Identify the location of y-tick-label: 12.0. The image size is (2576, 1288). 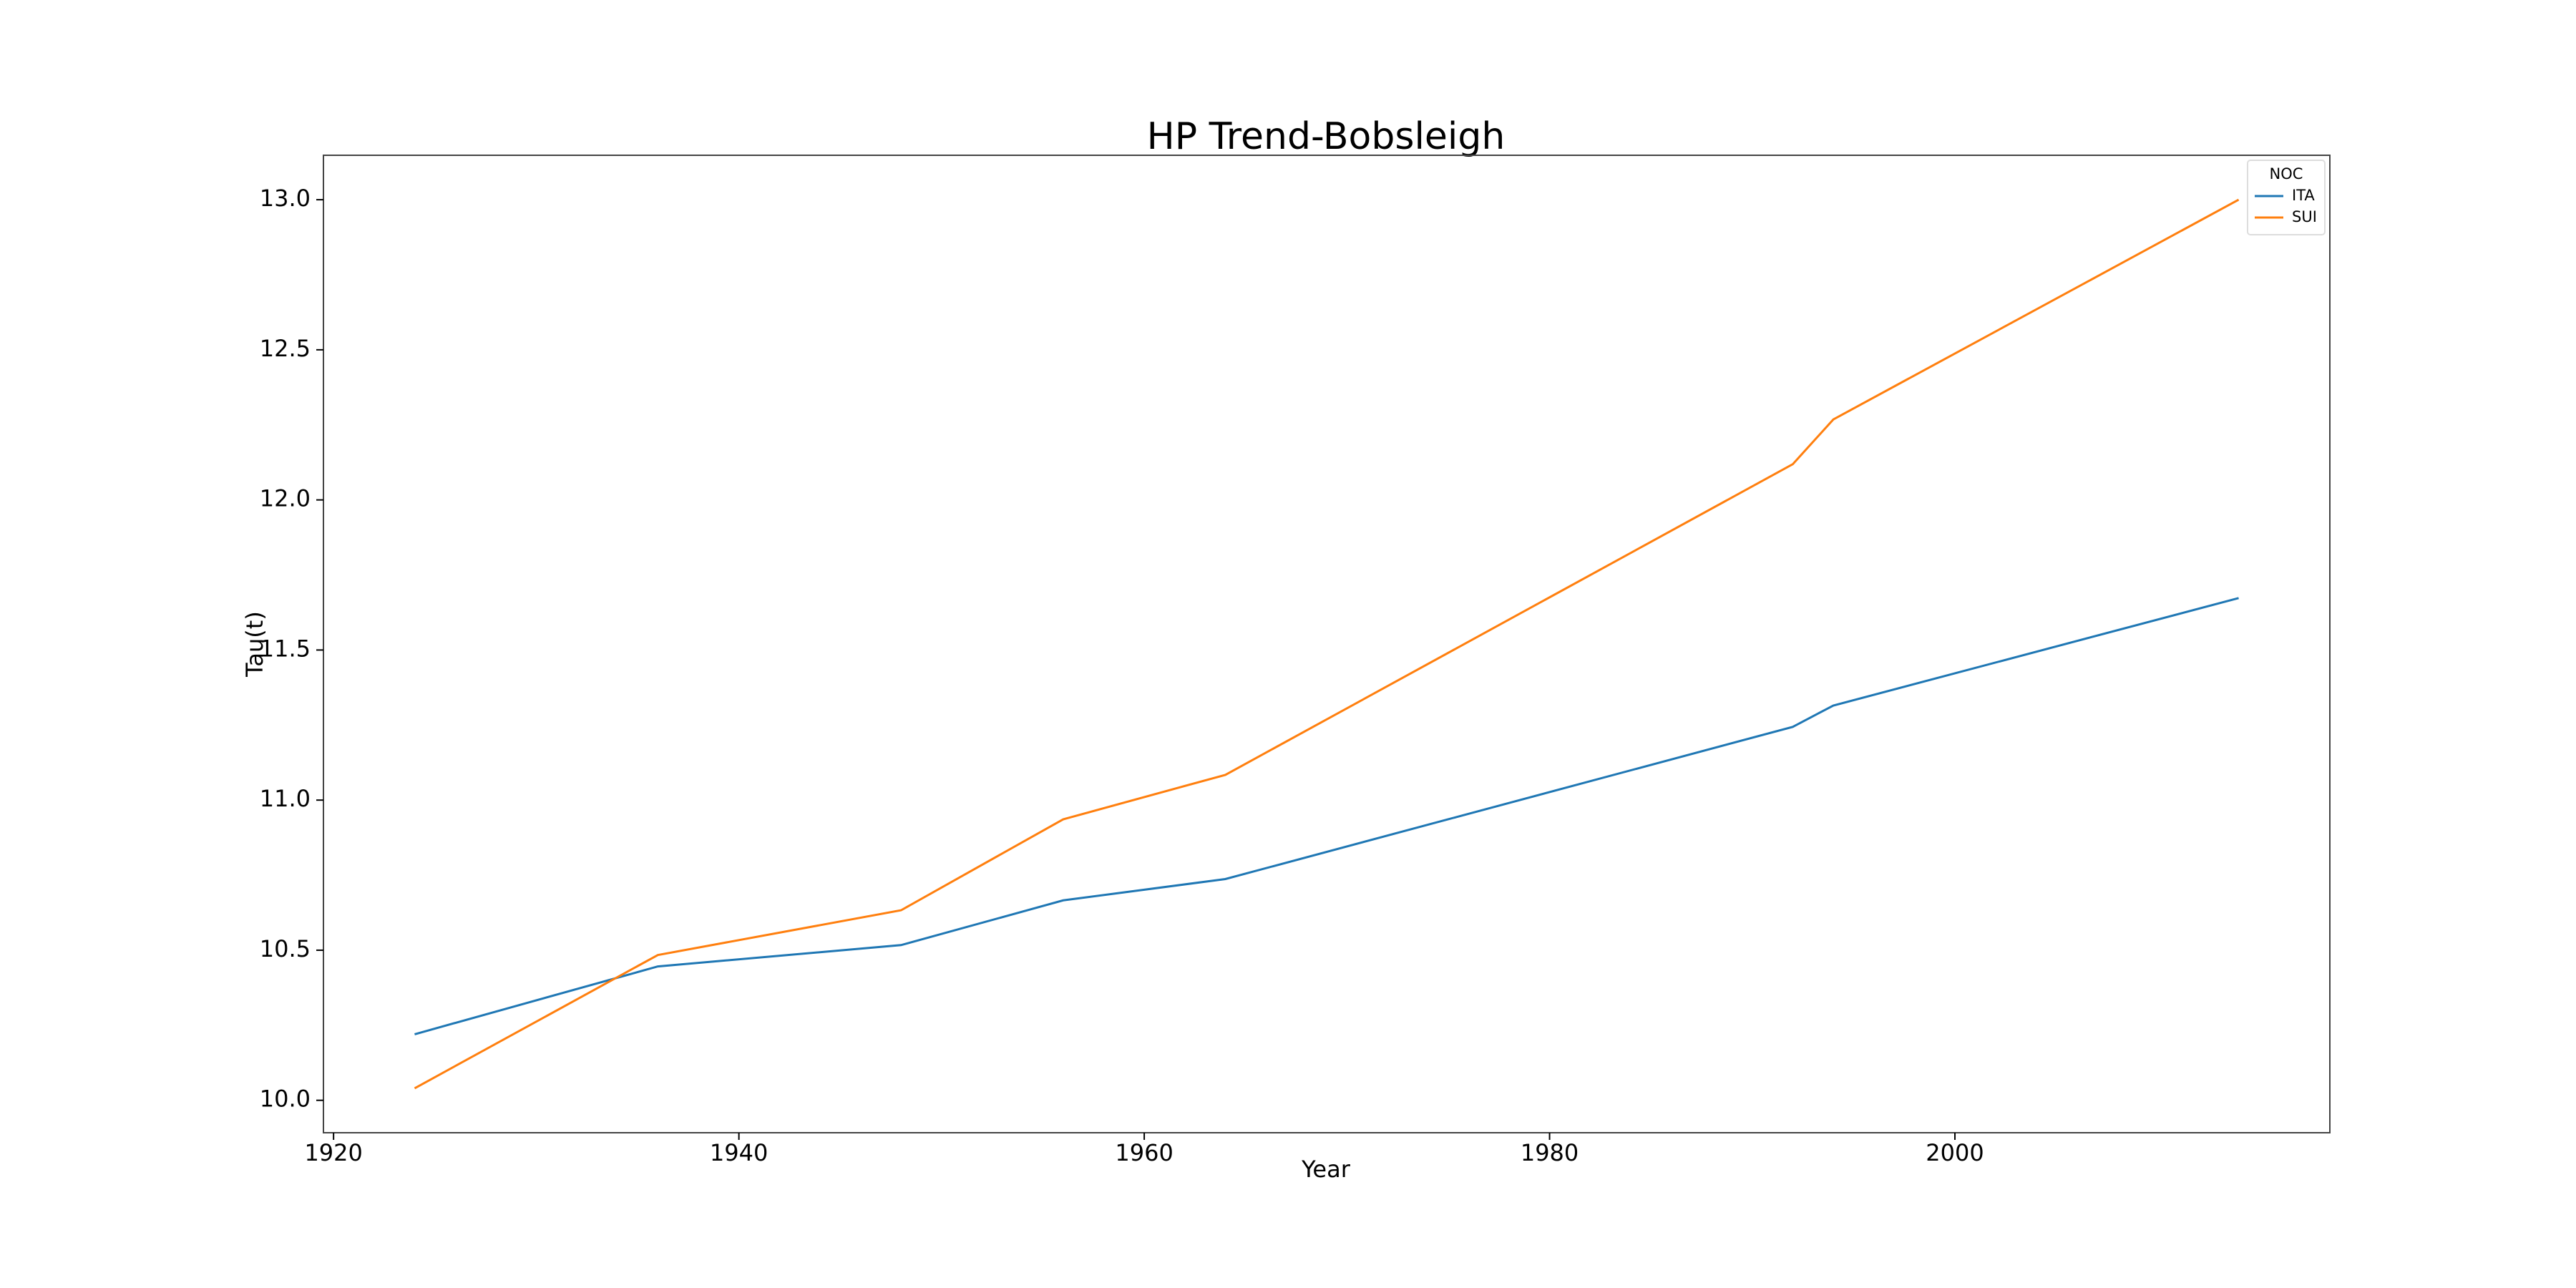
(285, 498).